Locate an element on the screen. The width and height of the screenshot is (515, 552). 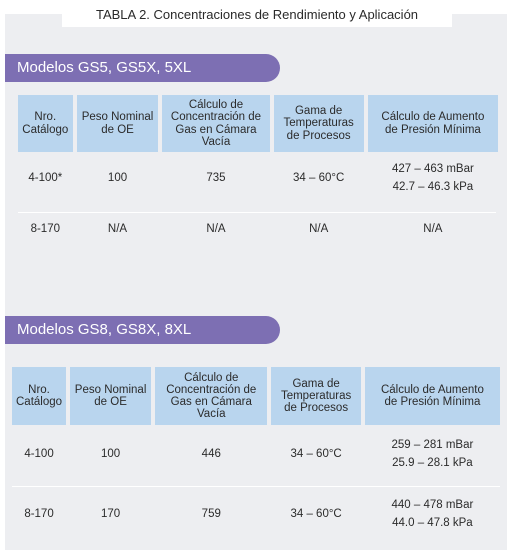
cell-catalog: 4-100* is located at coordinates (45, 179).